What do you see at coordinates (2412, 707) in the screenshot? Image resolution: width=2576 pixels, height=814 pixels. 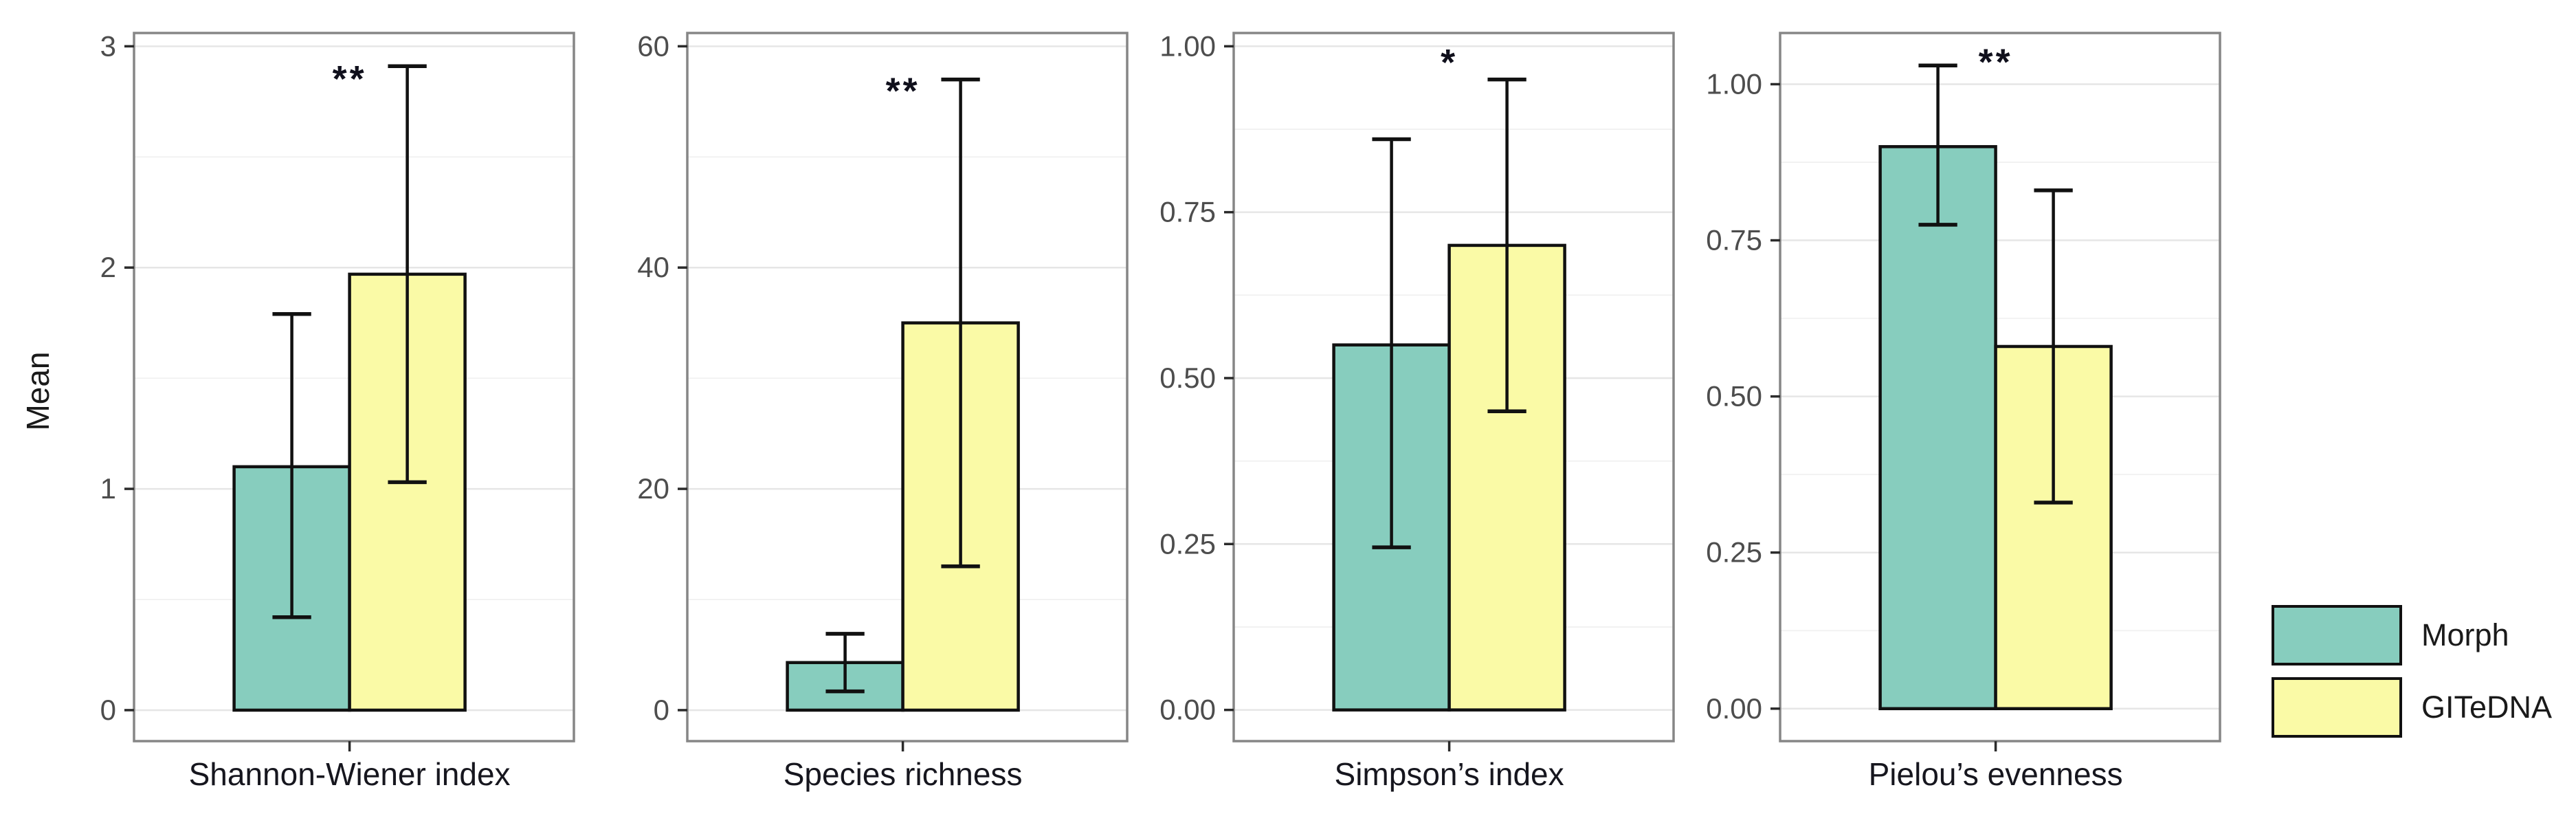 I see `legend-item-gitedna: GITeDNA` at bounding box center [2412, 707].